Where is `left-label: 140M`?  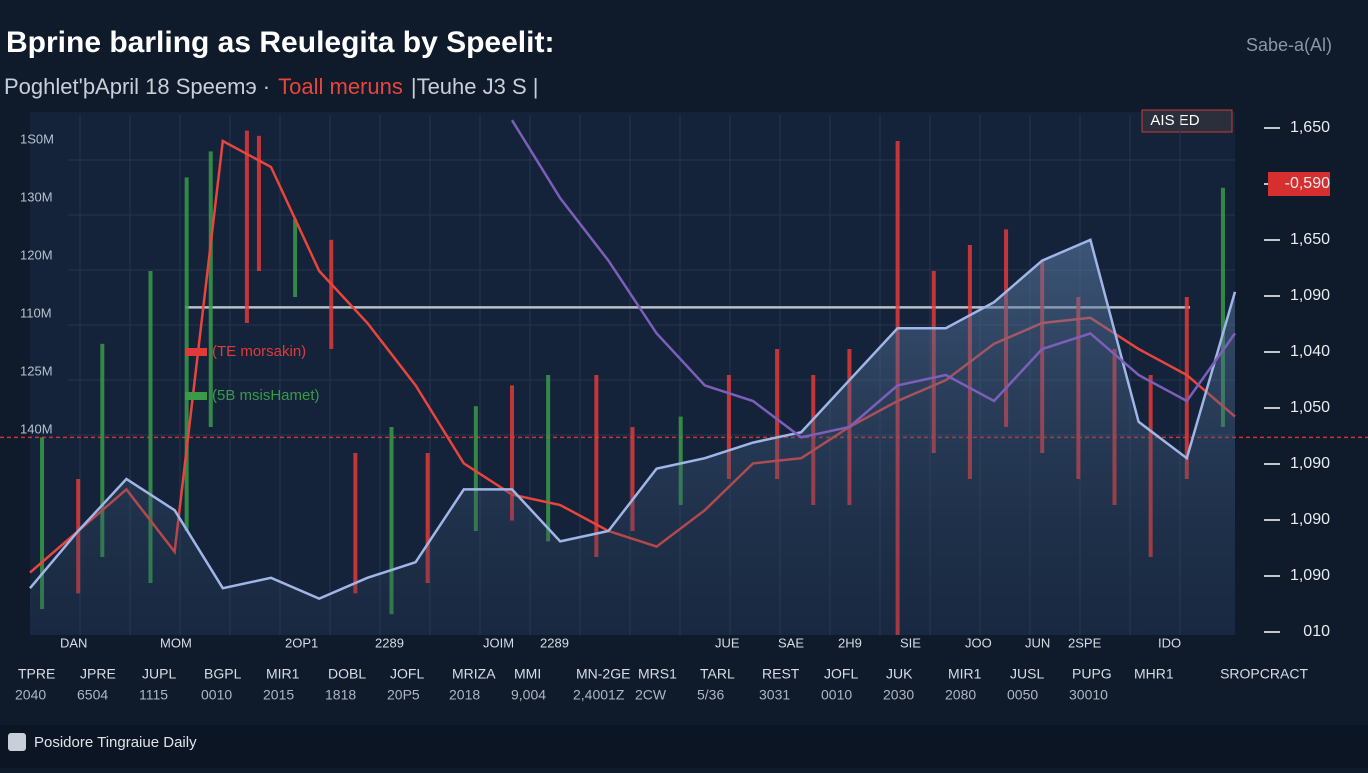
left-label: 140M is located at coordinates (36, 428).